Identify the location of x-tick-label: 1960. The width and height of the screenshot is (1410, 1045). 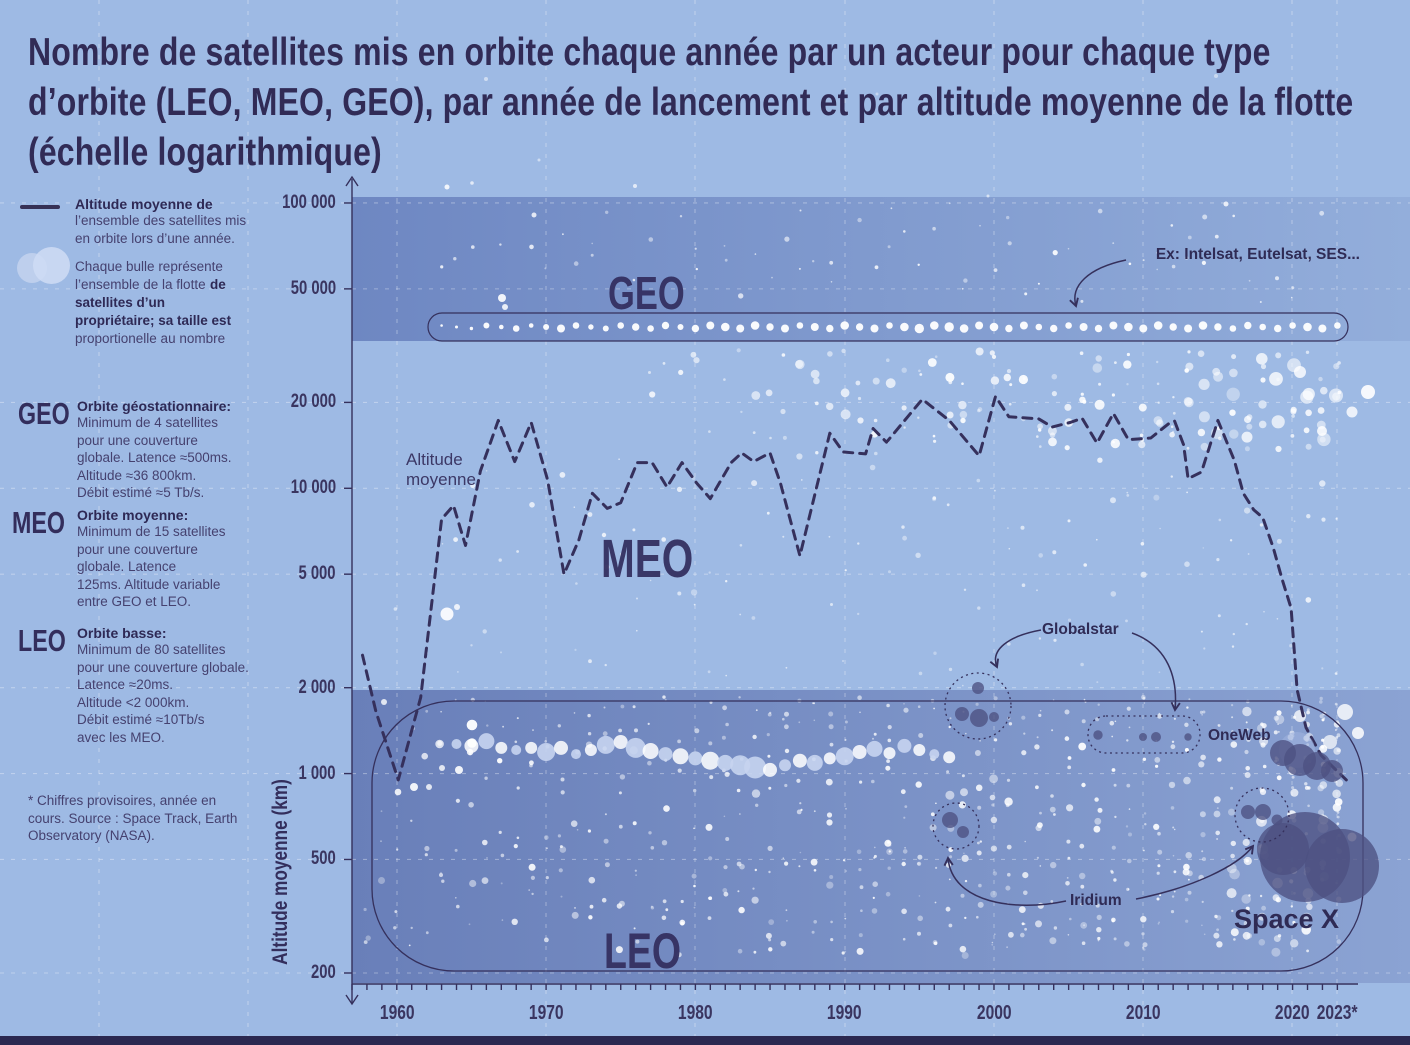
(397, 1013).